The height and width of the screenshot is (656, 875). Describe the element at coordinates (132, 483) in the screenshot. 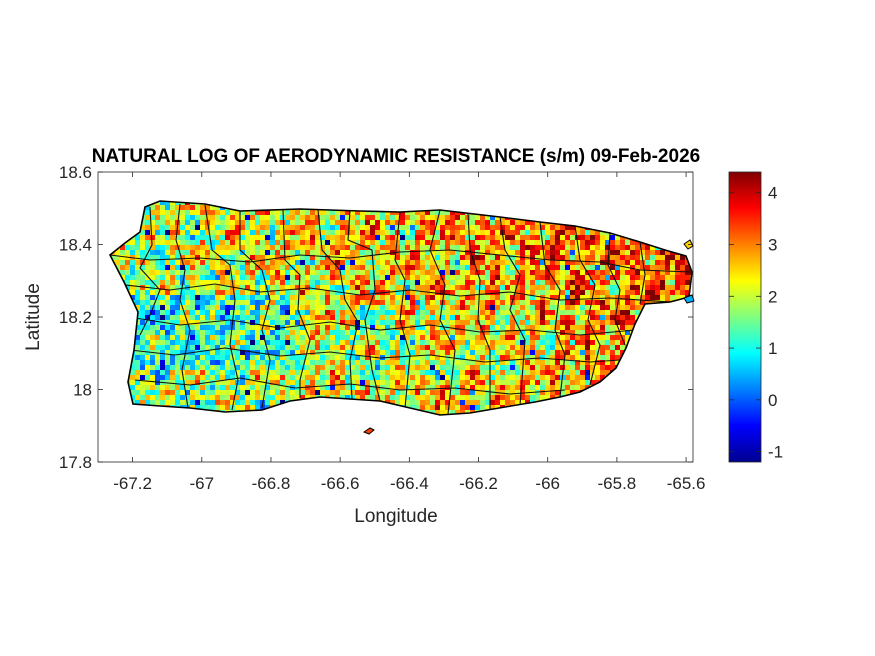

I see `x-tick-label: -67.2` at that location.